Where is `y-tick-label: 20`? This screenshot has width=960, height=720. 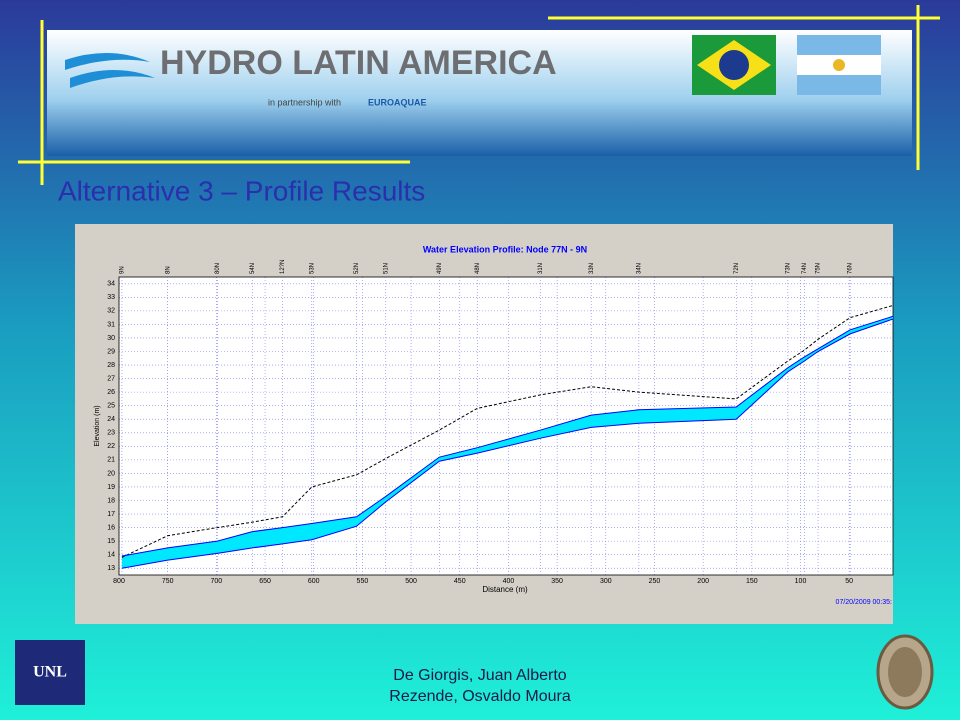 y-tick-label: 20 is located at coordinates (111, 473).